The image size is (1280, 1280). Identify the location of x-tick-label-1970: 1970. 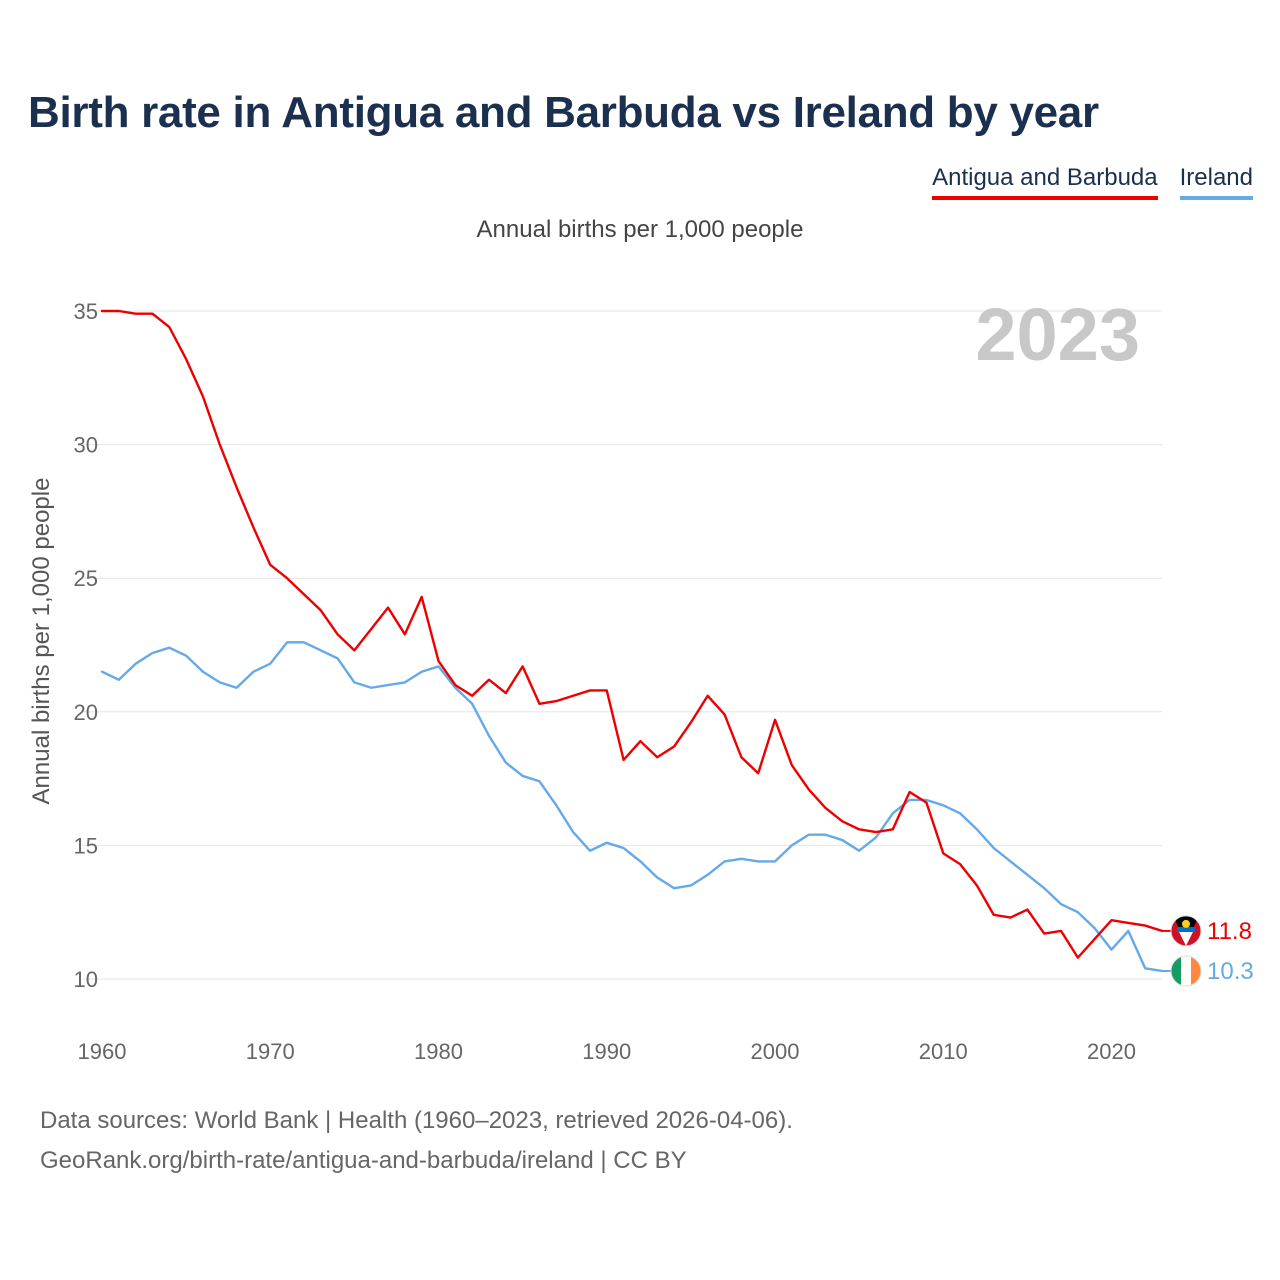
(270, 1051).